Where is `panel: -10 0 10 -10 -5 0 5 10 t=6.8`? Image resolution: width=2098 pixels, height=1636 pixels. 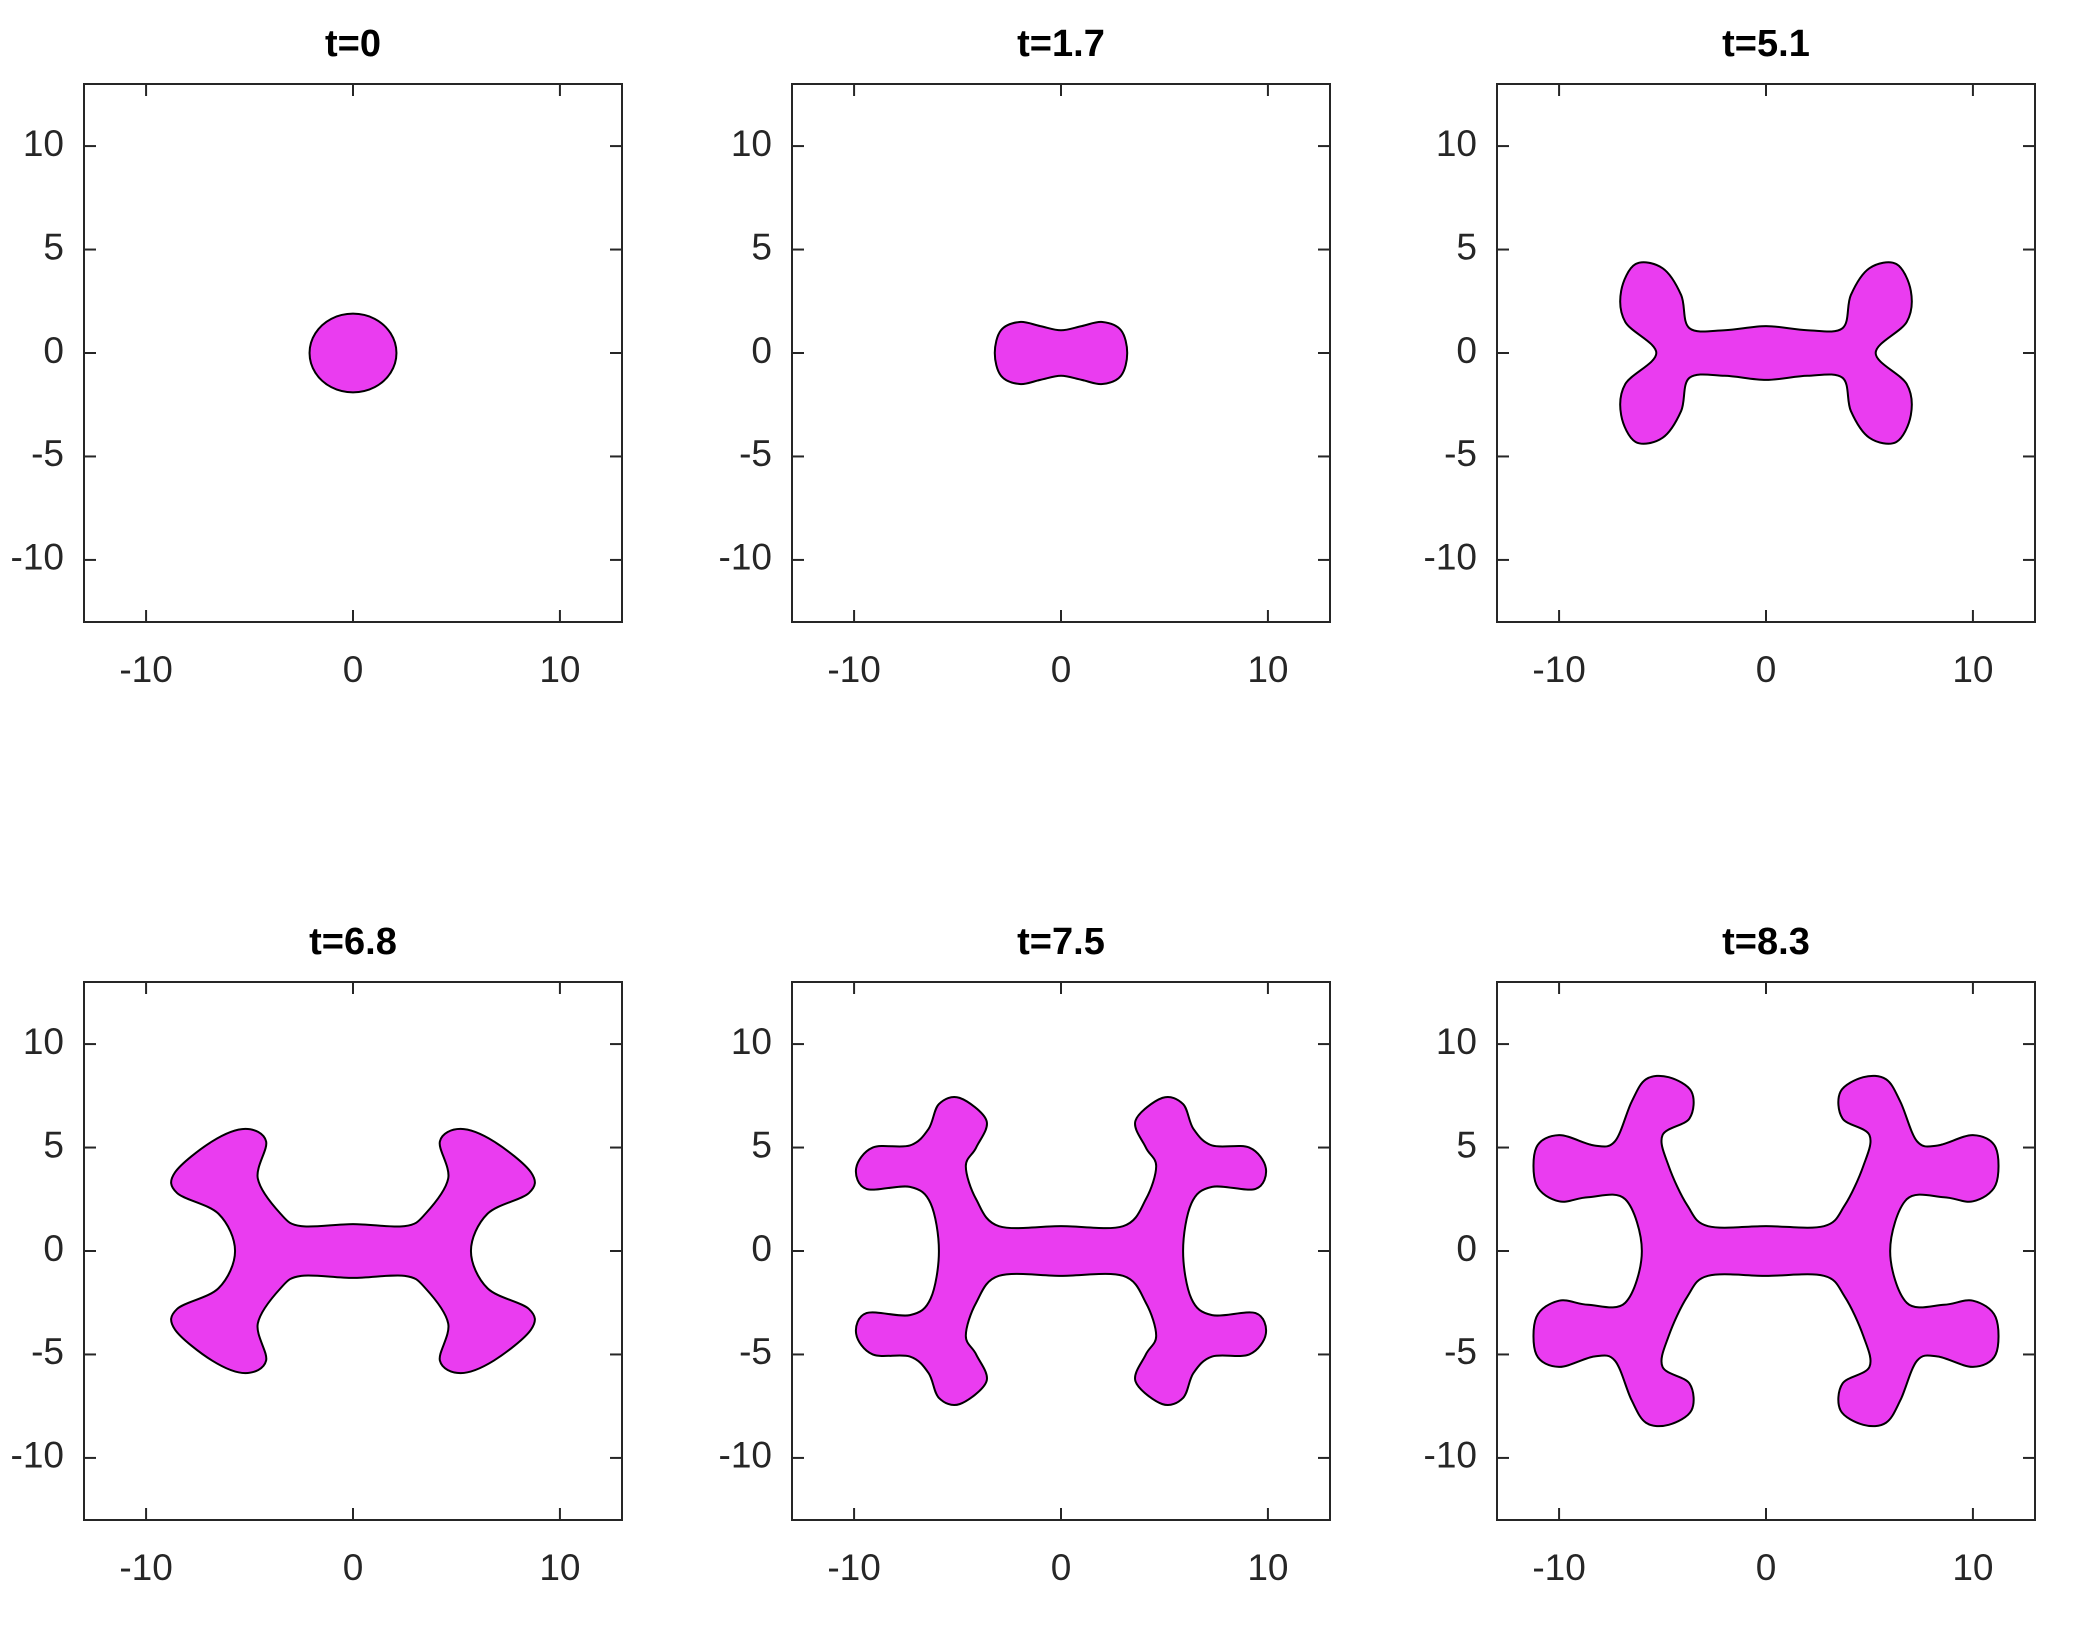 panel: -10 0 10 -10 -5 0 5 10 t=6.8 is located at coordinates (317, 1254).